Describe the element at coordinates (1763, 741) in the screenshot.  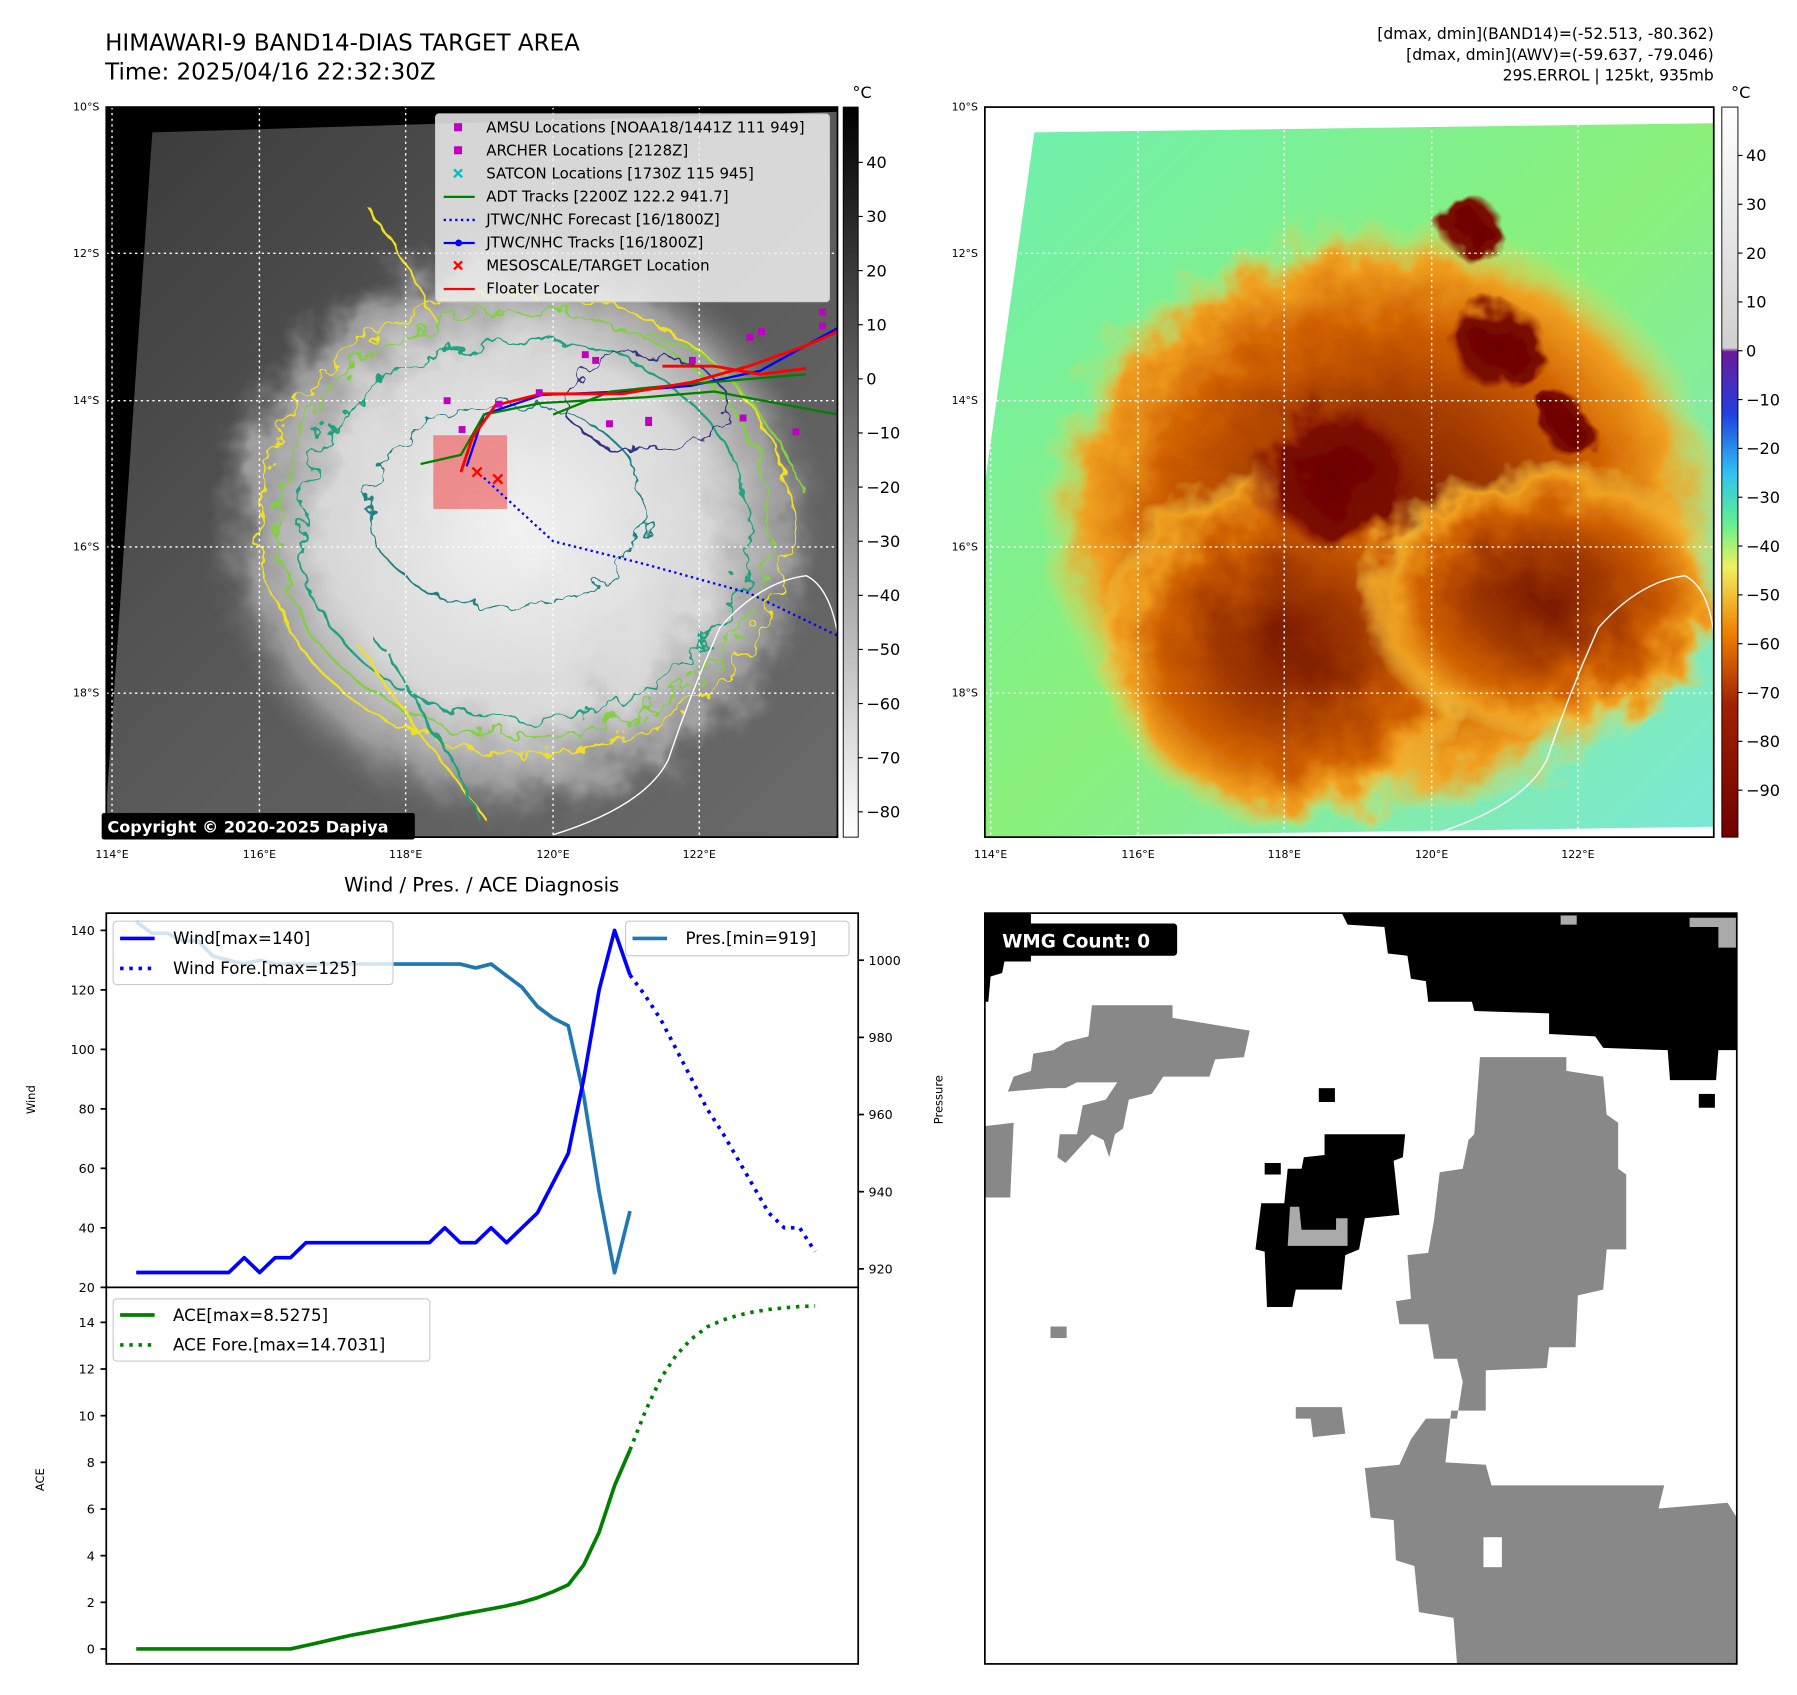
I see `colorbar-tick-label: −80` at that location.